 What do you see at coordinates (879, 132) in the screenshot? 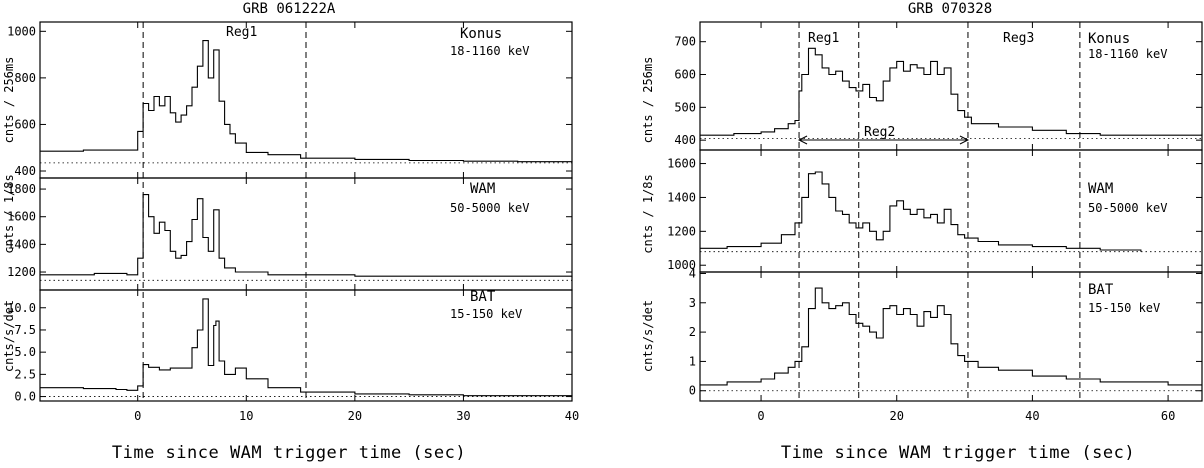
I see `region-label-reg2: Reg2` at bounding box center [879, 132].